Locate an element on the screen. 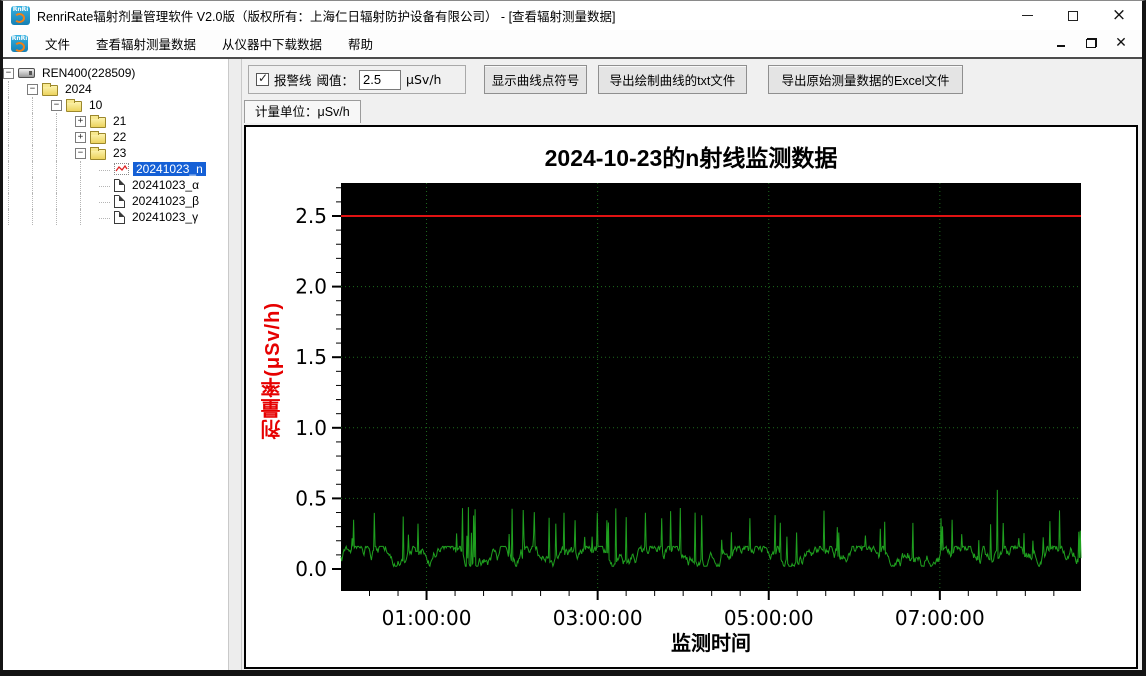 The height and width of the screenshot is (676, 1146). tree-item-label: REN400(228509) is located at coordinates (89, 73).